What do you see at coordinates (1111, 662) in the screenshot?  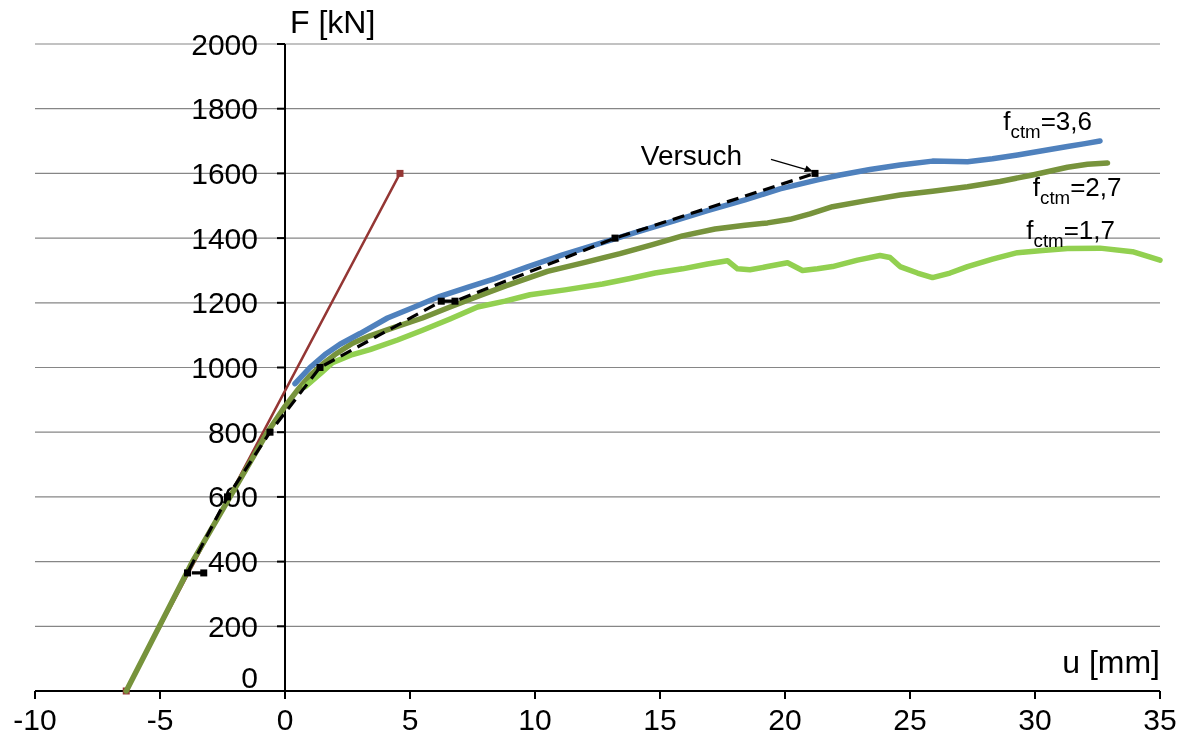 I see `x-axis-title: u [mm]` at bounding box center [1111, 662].